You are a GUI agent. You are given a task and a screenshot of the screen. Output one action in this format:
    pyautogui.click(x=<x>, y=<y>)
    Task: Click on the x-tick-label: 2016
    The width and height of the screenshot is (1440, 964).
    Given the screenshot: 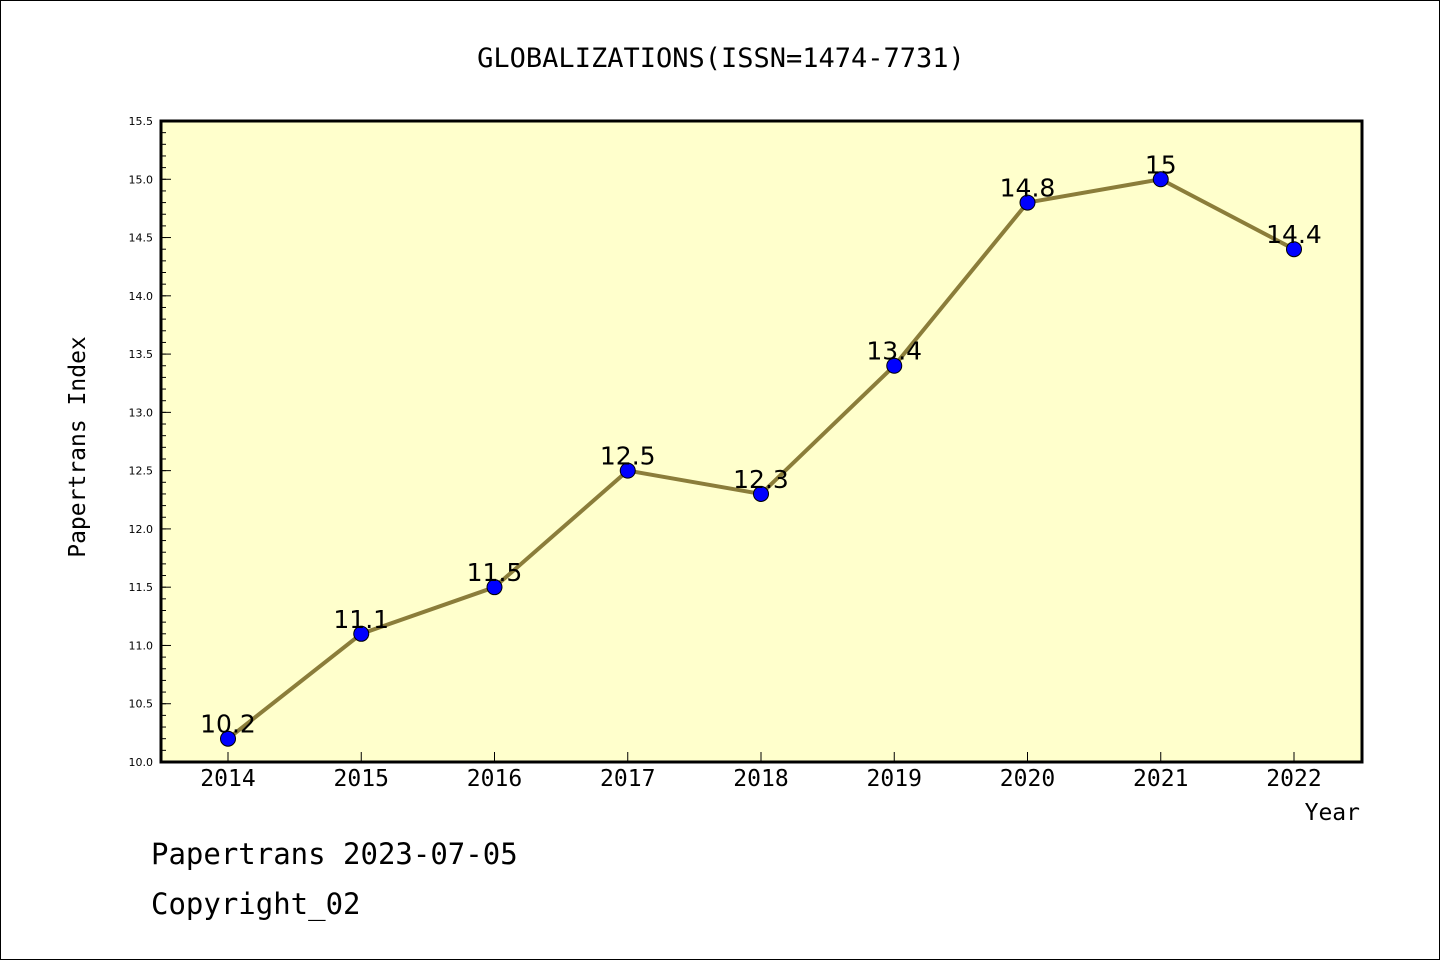 What is the action you would take?
    pyautogui.click(x=494, y=779)
    